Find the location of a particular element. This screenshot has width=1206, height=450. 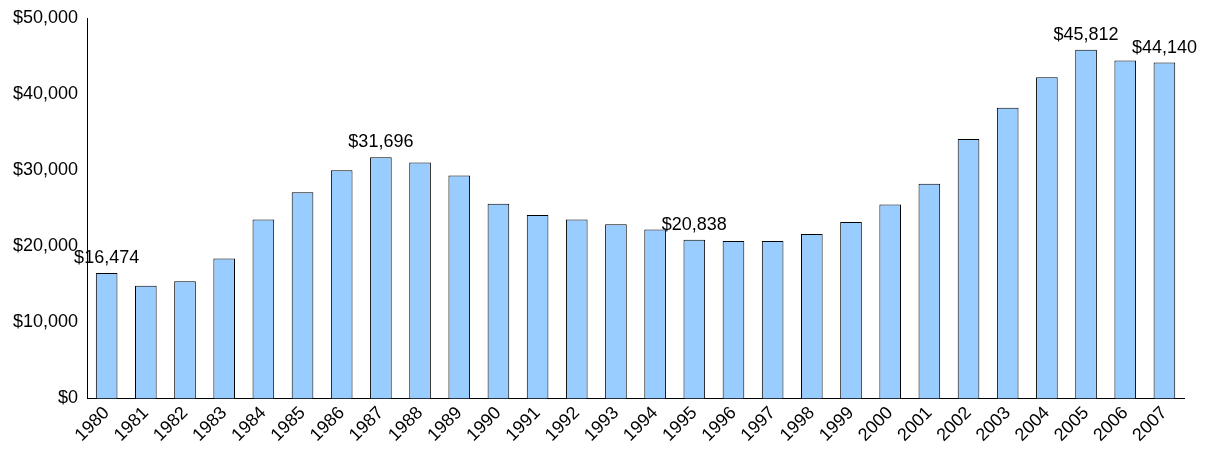

y-tick-label: $30,000 is located at coordinates (45, 169).